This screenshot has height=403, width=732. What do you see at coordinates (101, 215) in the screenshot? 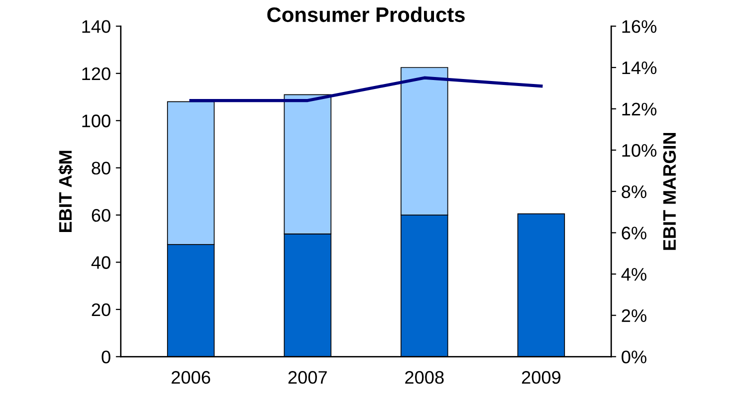
I see `y-tick-label: 60` at bounding box center [101, 215].